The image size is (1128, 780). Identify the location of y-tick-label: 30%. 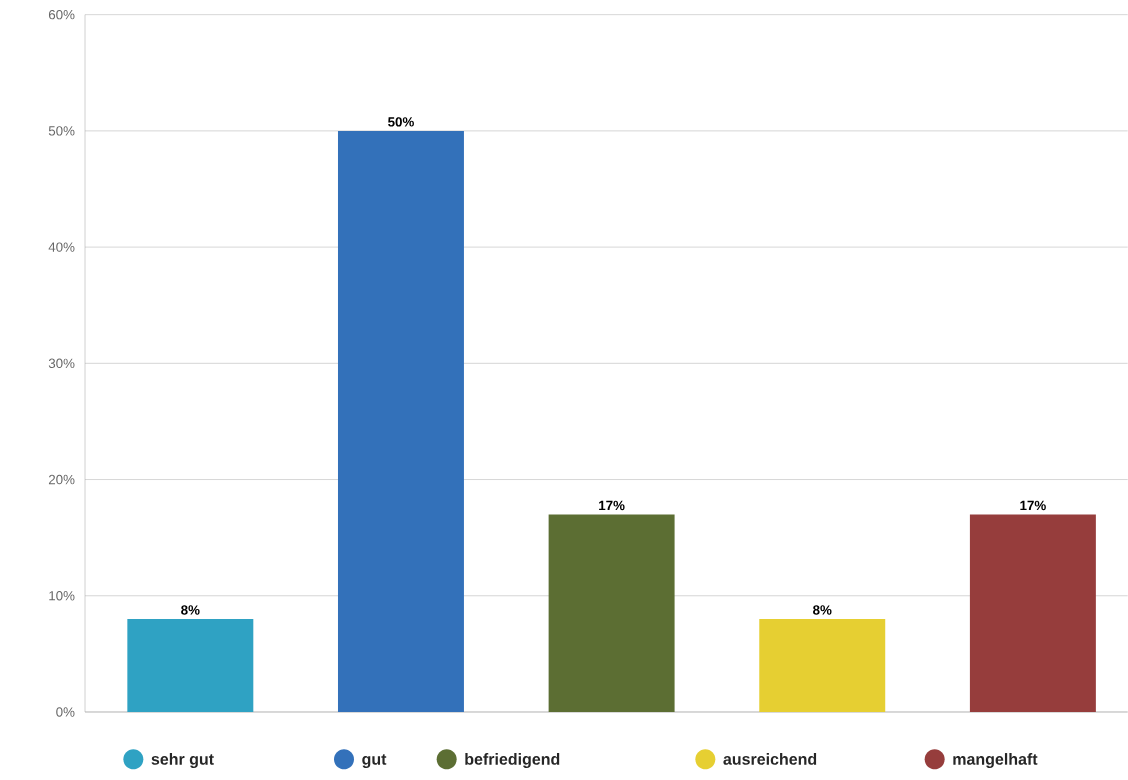
(61, 363).